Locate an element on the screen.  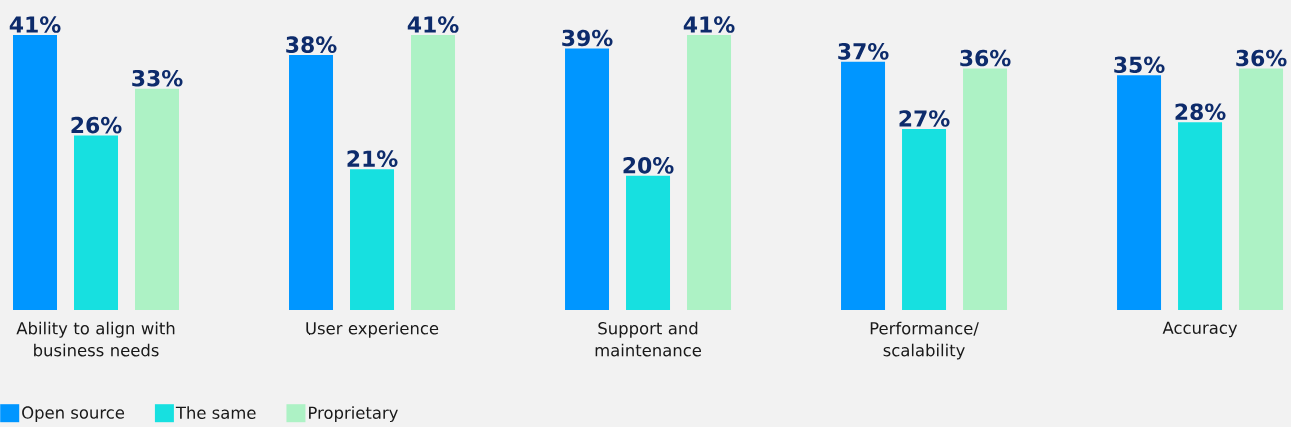
data-label: 26% is located at coordinates (96, 125).